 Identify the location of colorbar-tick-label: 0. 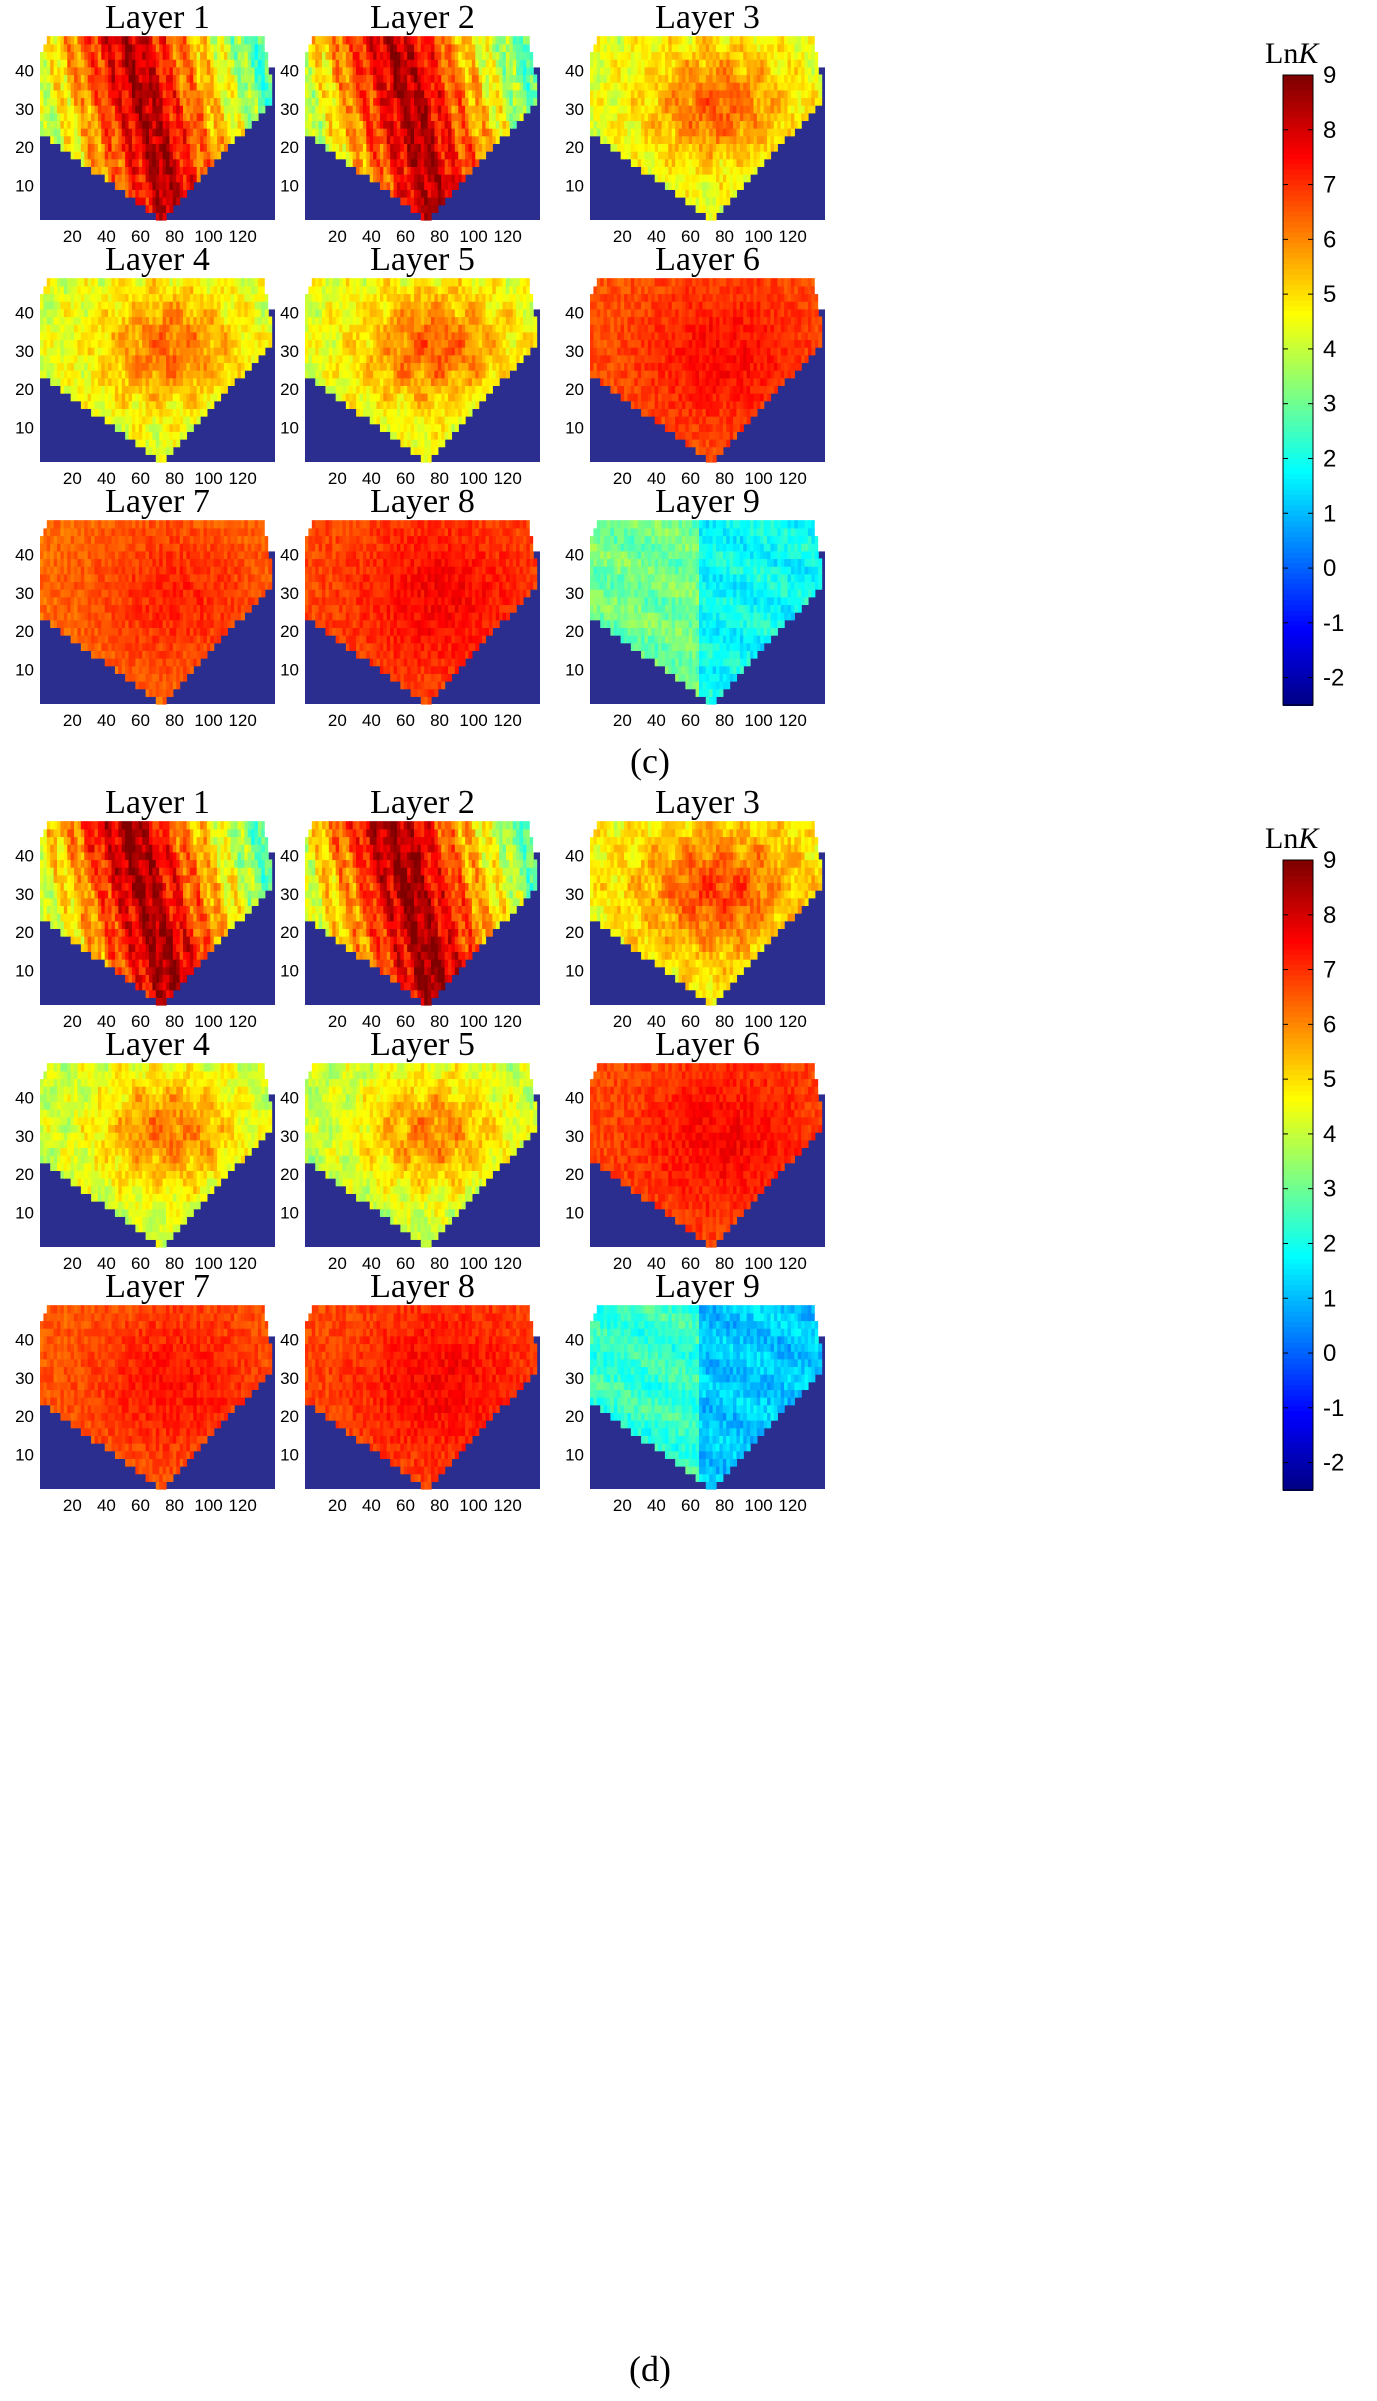
(1329, 568).